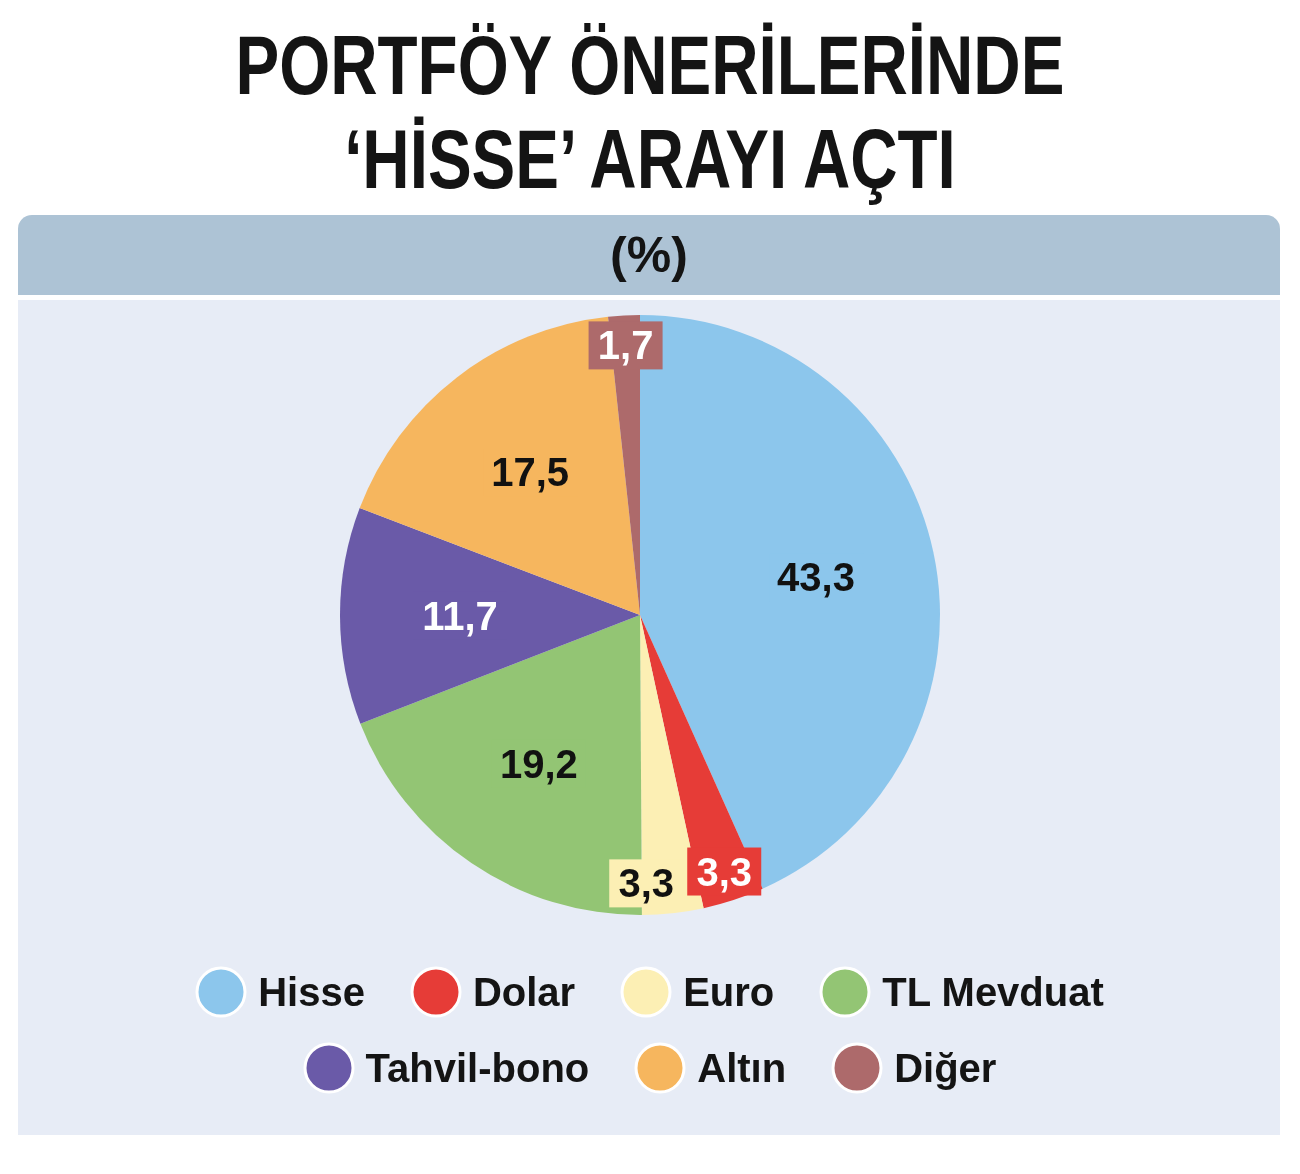 The image size is (1300, 1174). I want to click on legend-label: Dolar, so click(524, 991).